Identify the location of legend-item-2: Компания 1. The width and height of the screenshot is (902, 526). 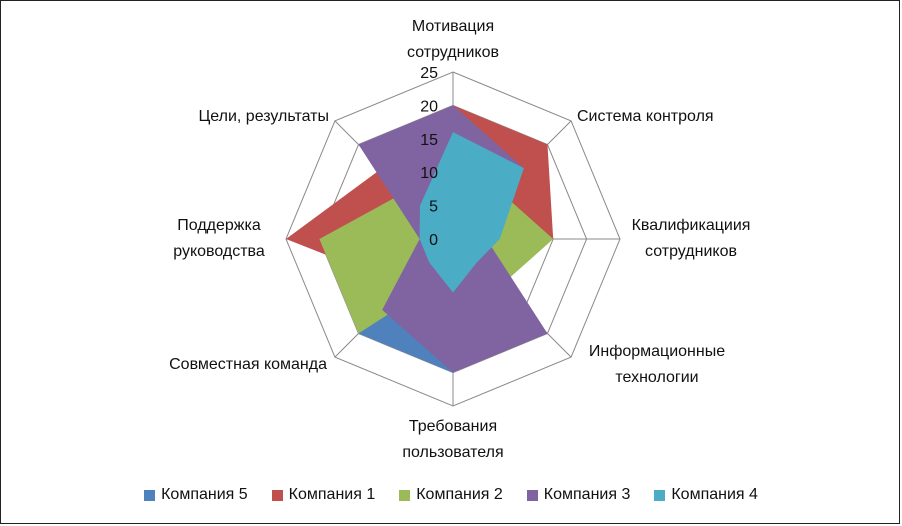
(323, 495).